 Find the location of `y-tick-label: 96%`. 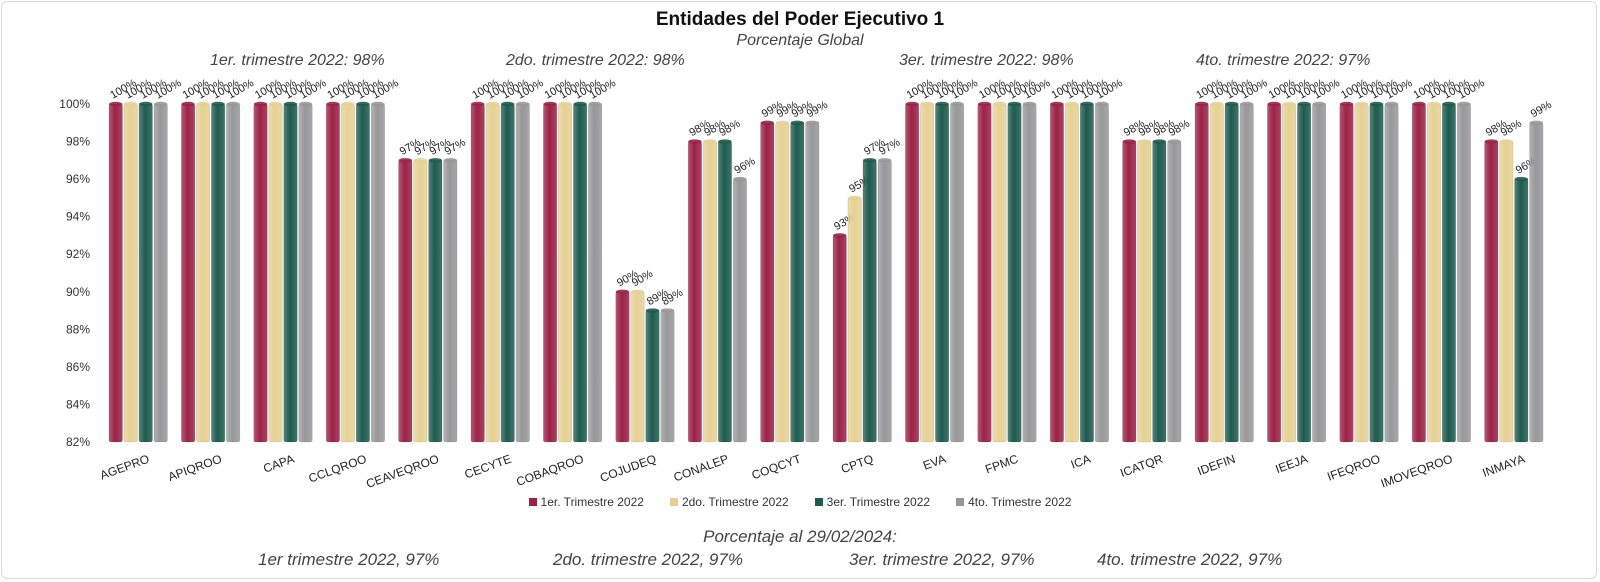

y-tick-label: 96% is located at coordinates (78, 179).